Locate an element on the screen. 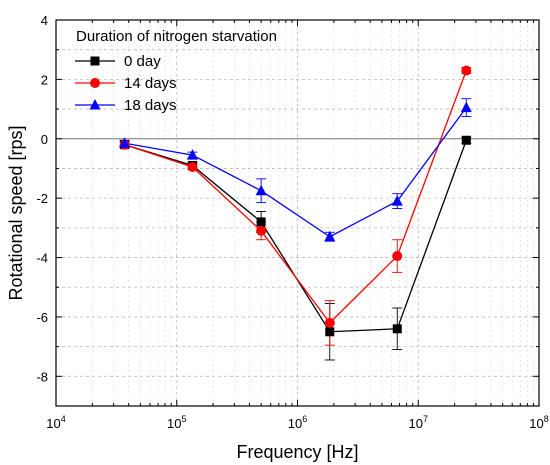 The width and height of the screenshot is (550, 465). legend-label-2: 18 days is located at coordinates (150, 105).